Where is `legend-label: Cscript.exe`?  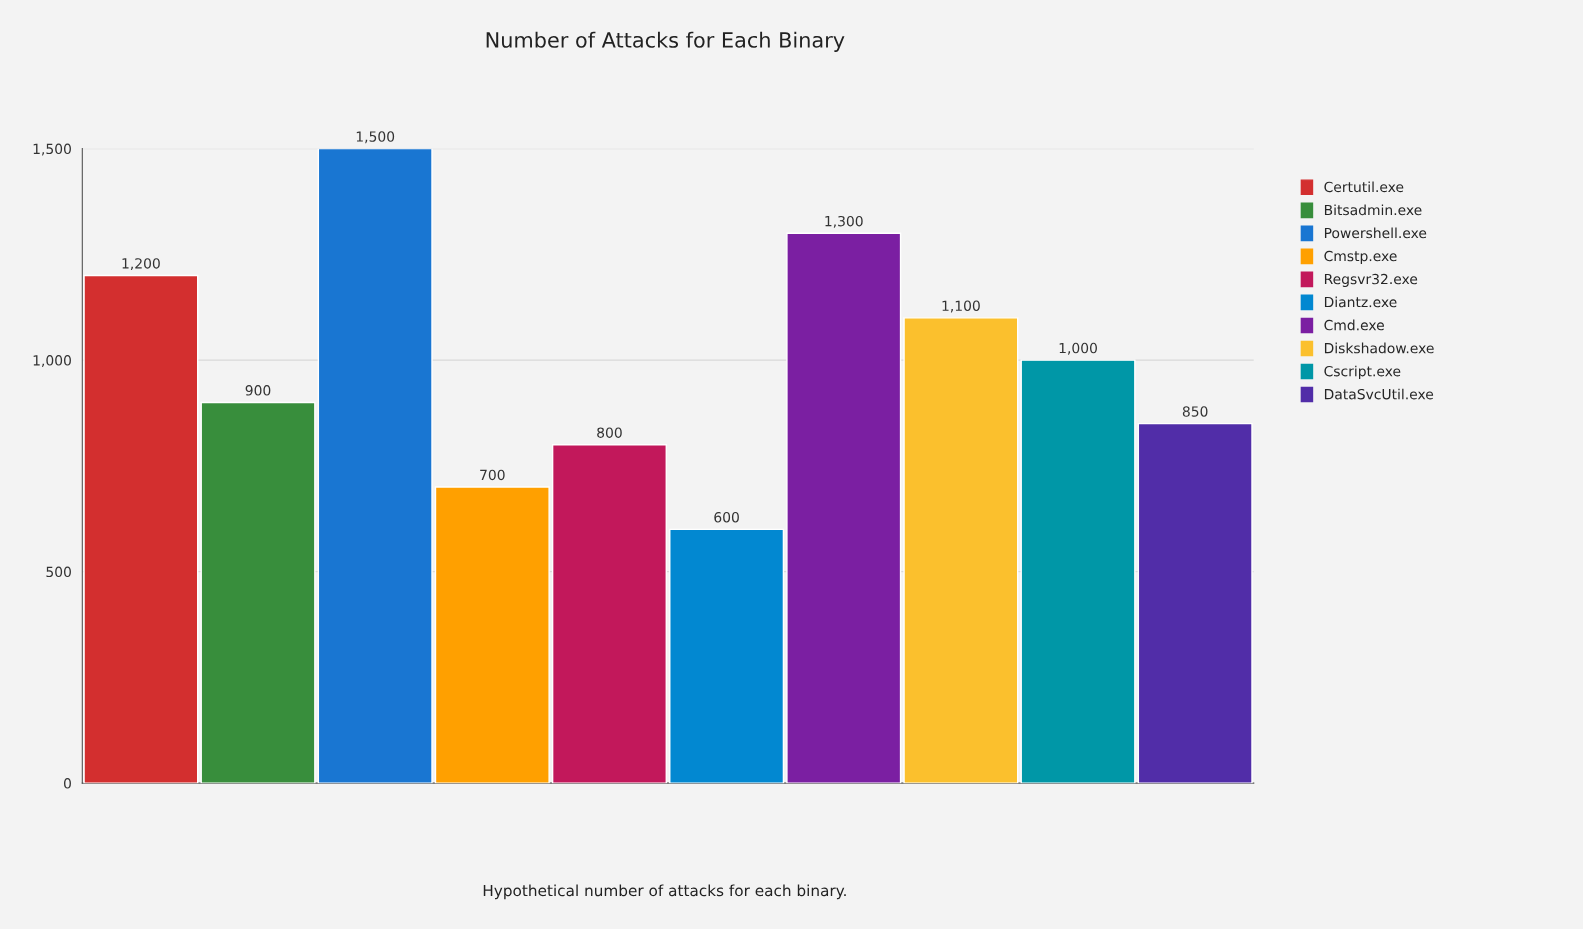 legend-label: Cscript.exe is located at coordinates (1362, 372).